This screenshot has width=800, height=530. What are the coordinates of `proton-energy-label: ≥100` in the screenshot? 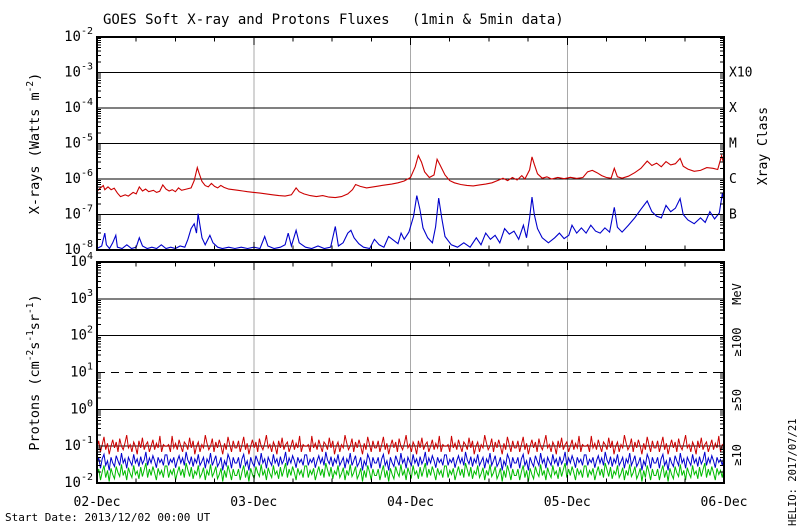 It's located at (737, 342).